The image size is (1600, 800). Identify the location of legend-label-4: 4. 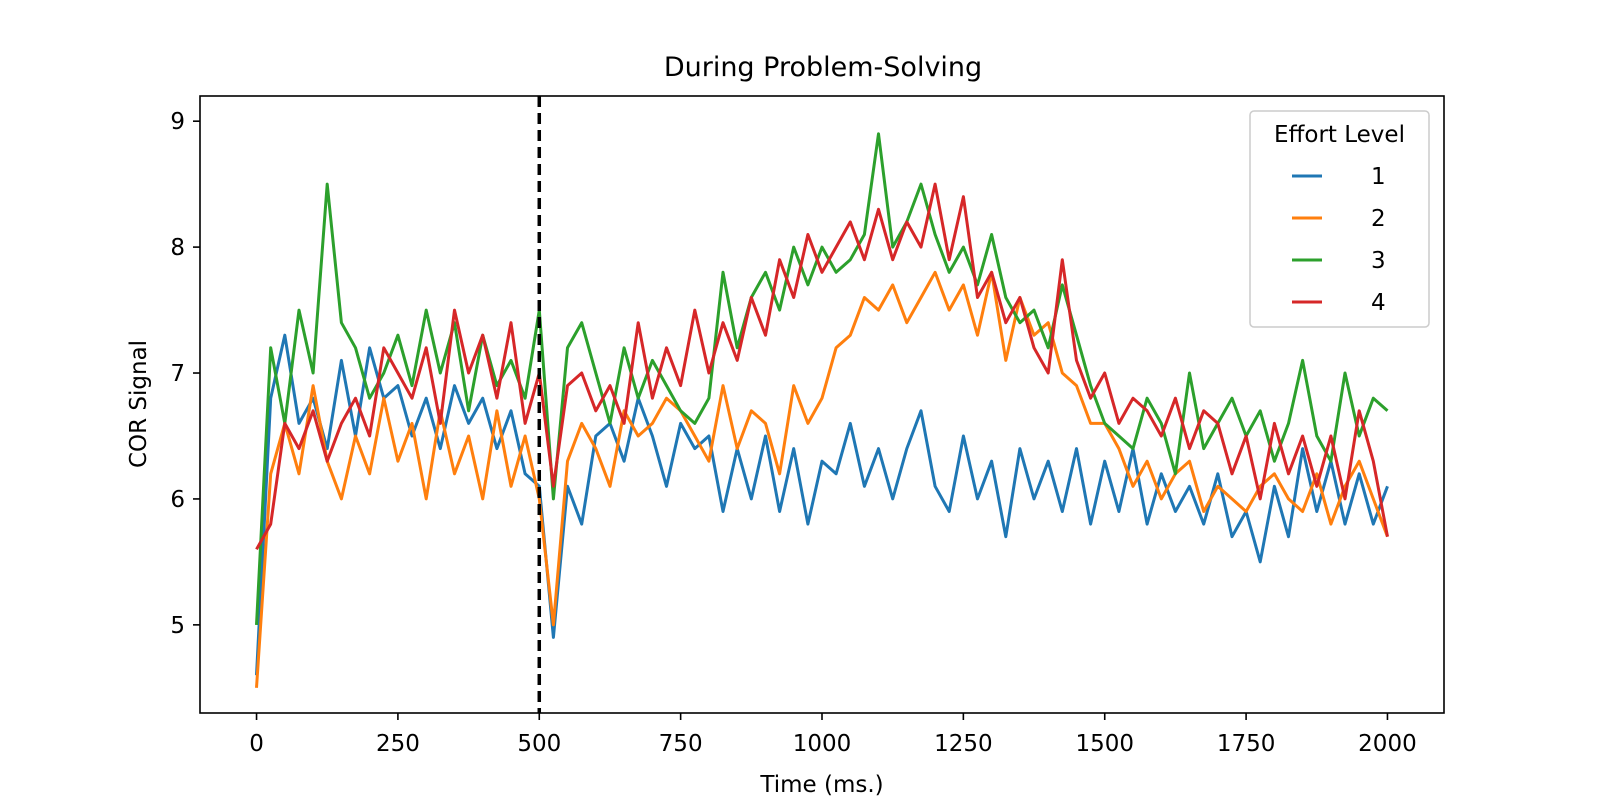
(1378, 303).